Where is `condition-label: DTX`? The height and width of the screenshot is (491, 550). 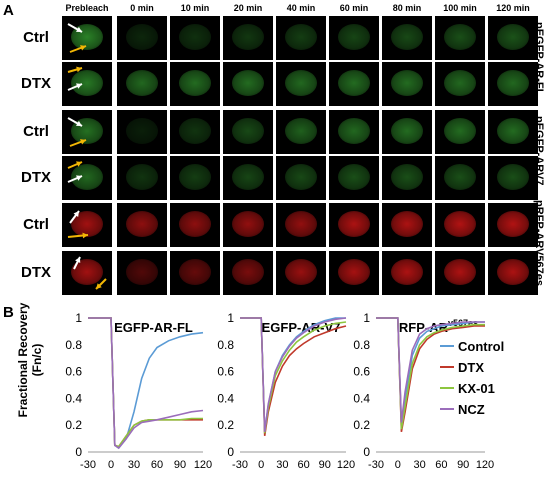 condition-label: DTX is located at coordinates (36, 272).